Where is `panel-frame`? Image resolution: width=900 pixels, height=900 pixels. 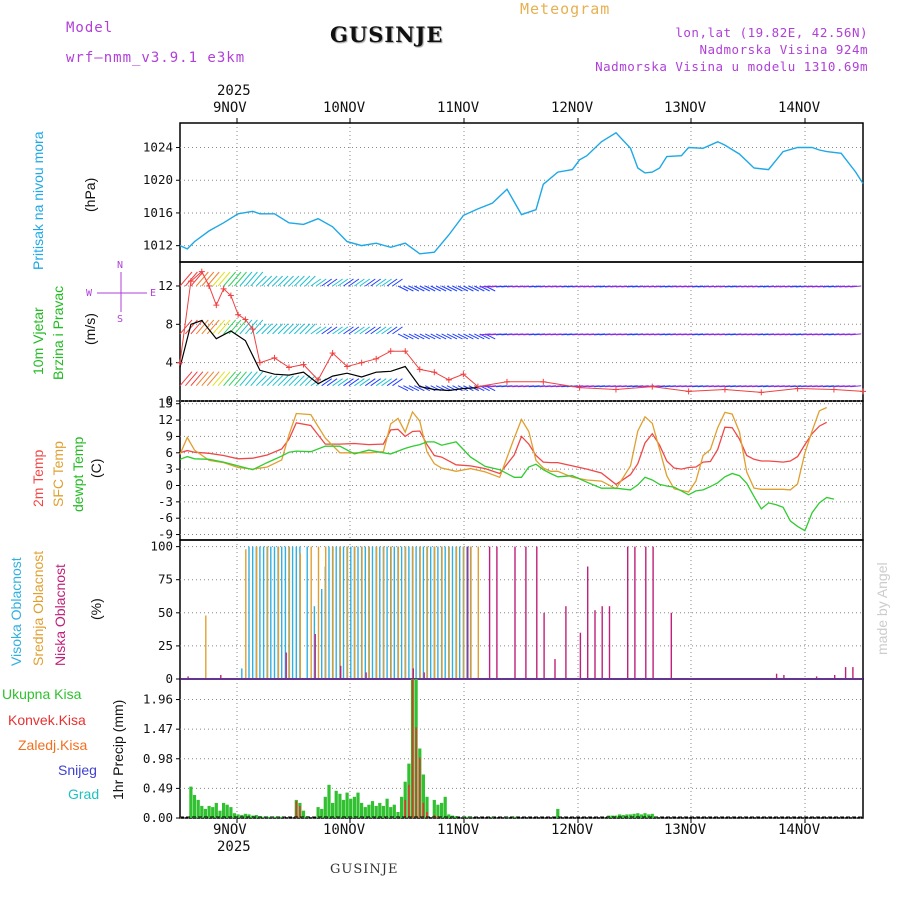 panel-frame is located at coordinates (521, 609).